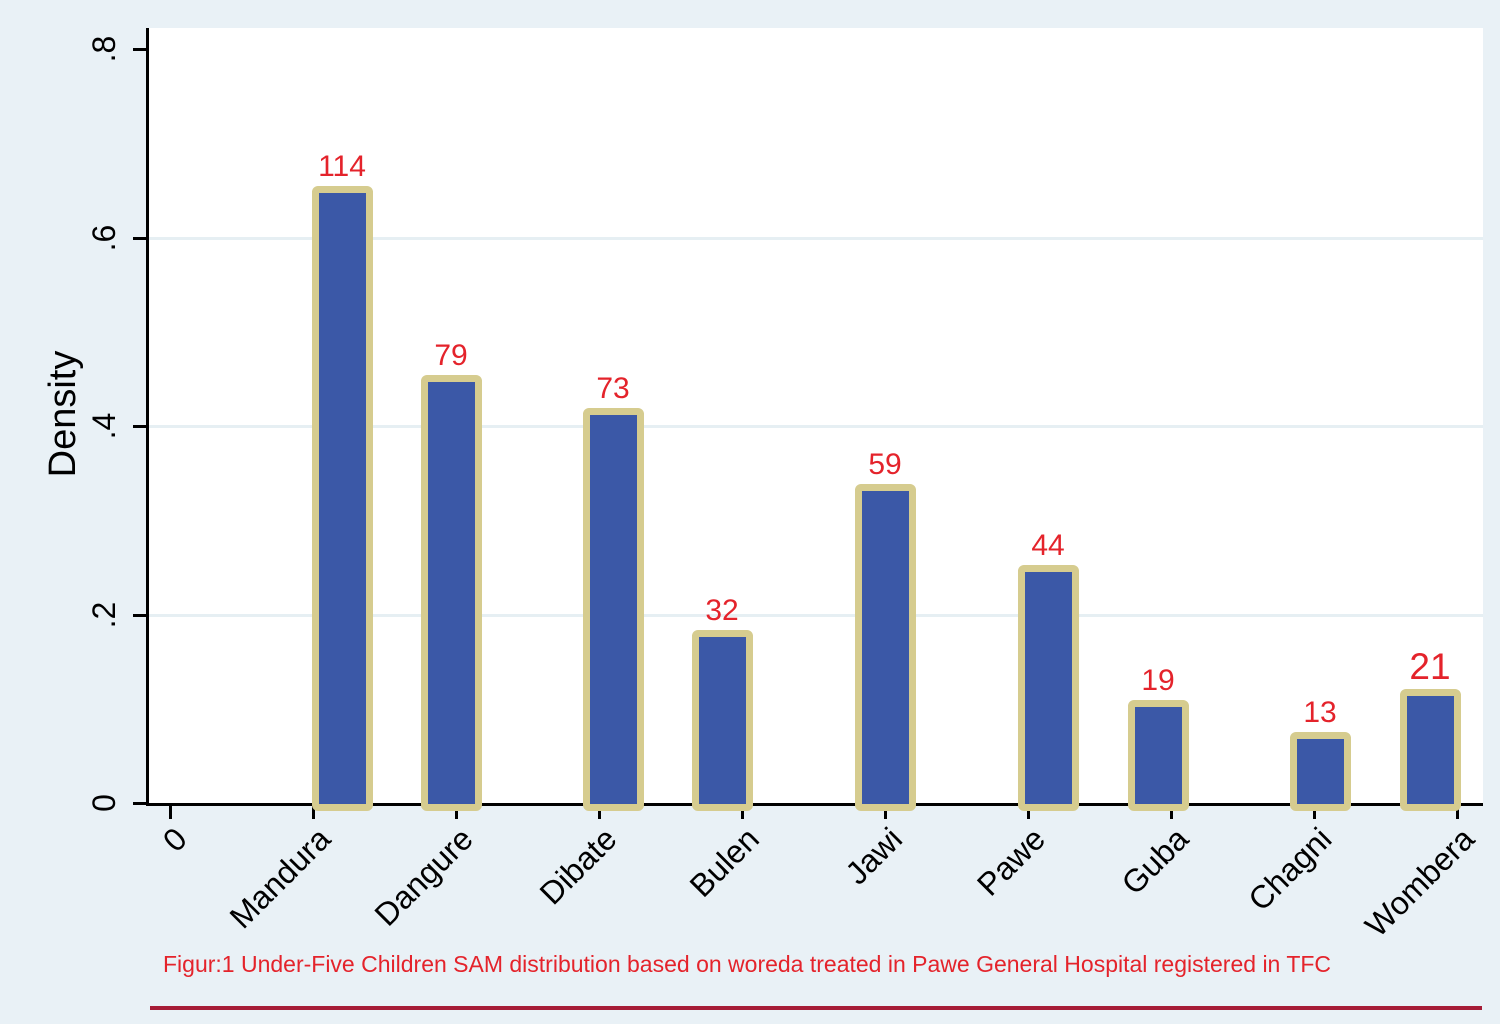 This screenshot has width=1500, height=1024. Describe the element at coordinates (885, 464) in the screenshot. I see `bar-count-label-jawi: 59` at that location.